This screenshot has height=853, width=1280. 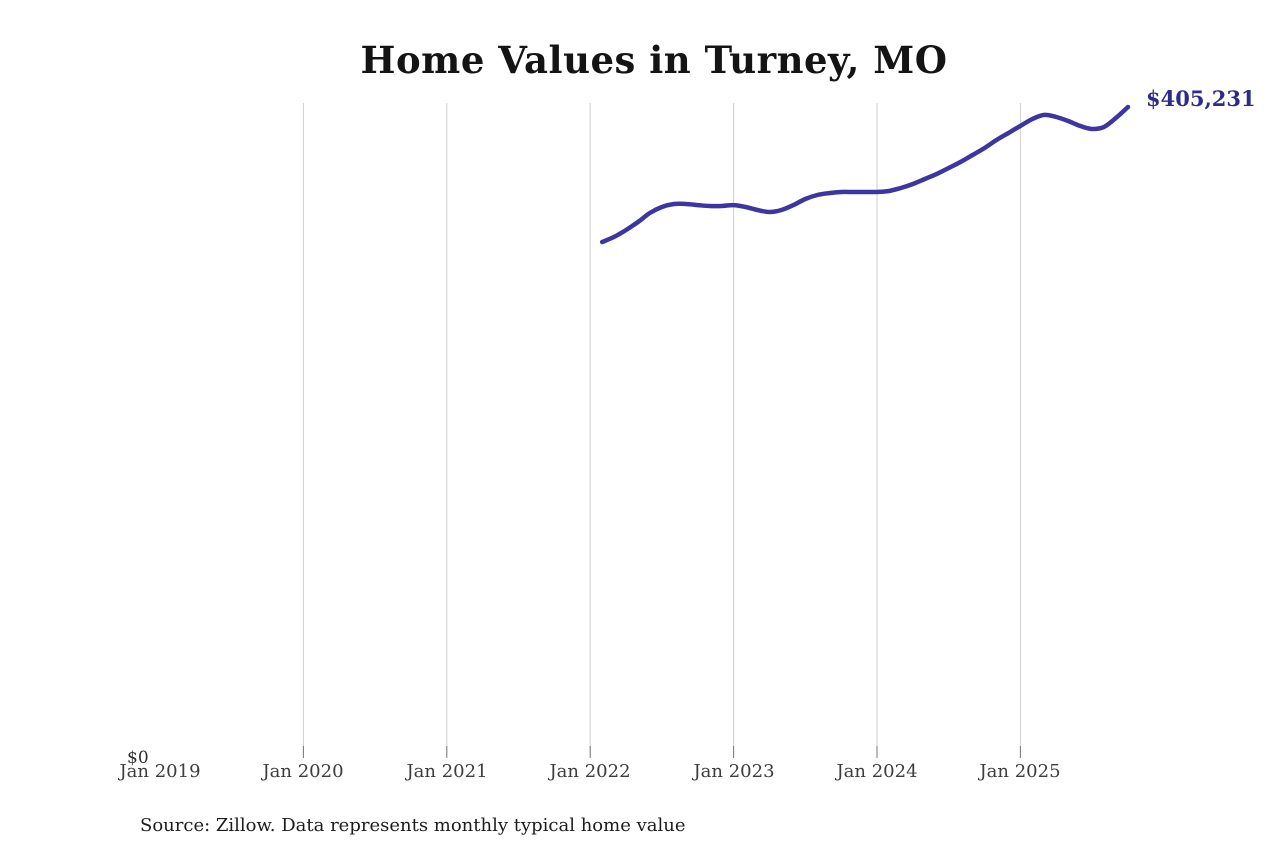 What do you see at coordinates (447, 771) in the screenshot?
I see `x-tick-label-2021: Jan 2021` at bounding box center [447, 771].